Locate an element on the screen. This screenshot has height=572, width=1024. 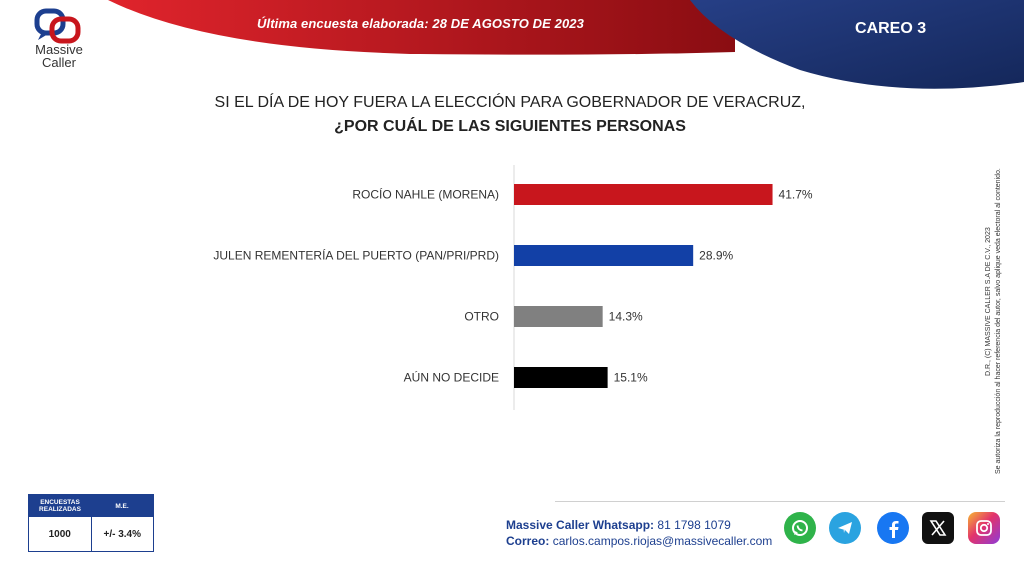
category-label: OTRO is located at coordinates (481, 317).